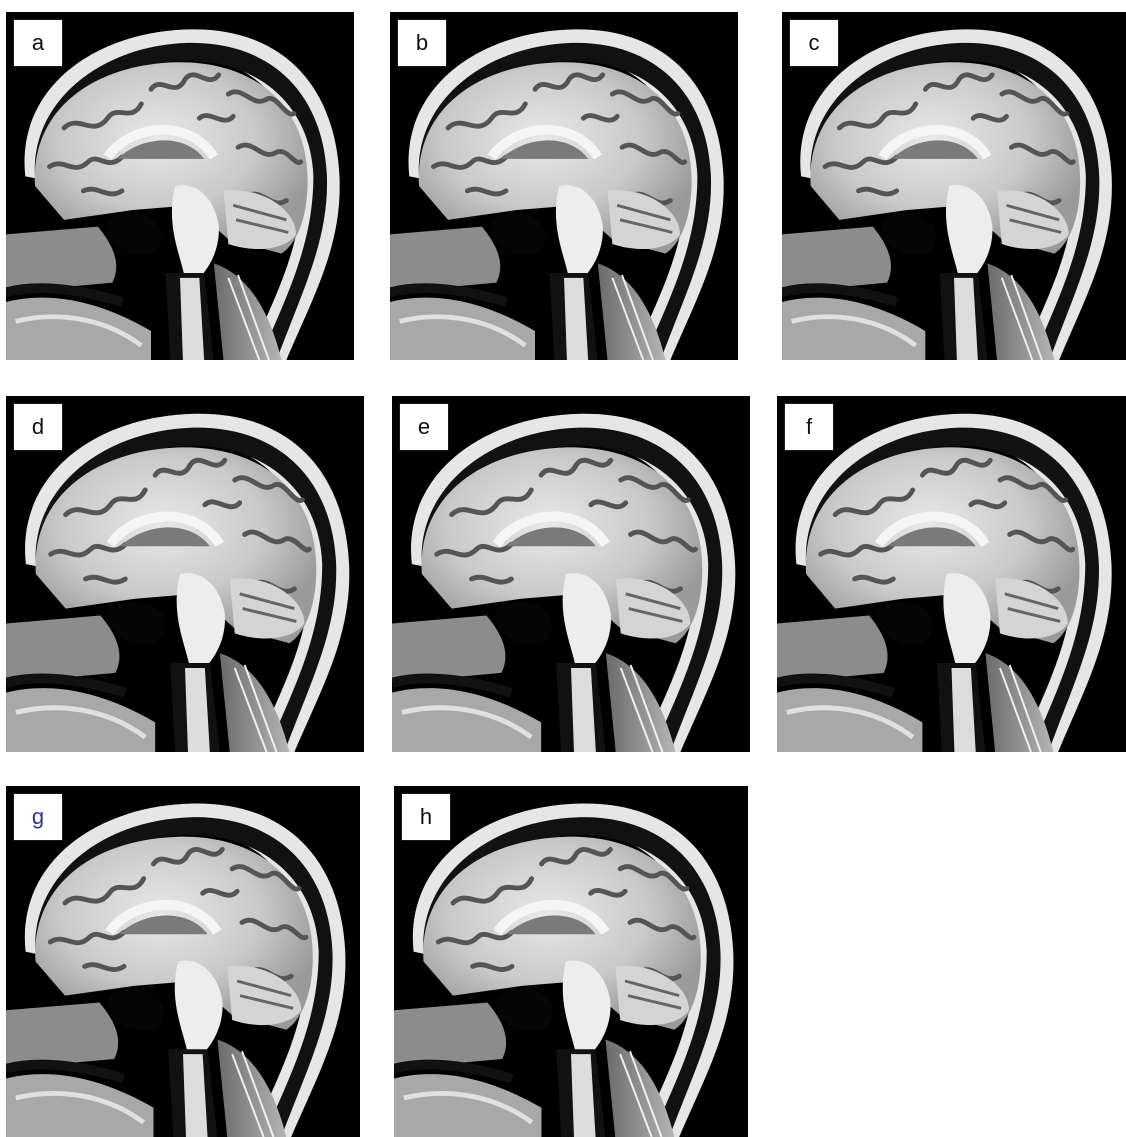 This screenshot has width=1126, height=1137. Describe the element at coordinates (422, 43) in the screenshot. I see `panel-label-b: b` at that location.